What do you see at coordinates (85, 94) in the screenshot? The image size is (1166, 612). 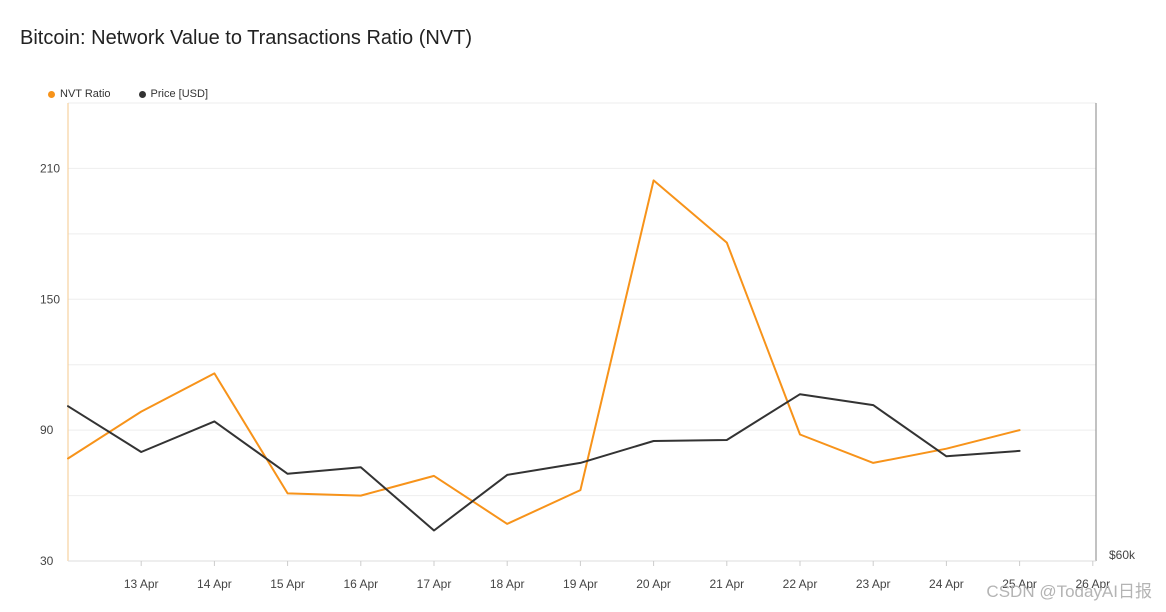 I see `legend-label-nvt: NVT Ratio` at bounding box center [85, 94].